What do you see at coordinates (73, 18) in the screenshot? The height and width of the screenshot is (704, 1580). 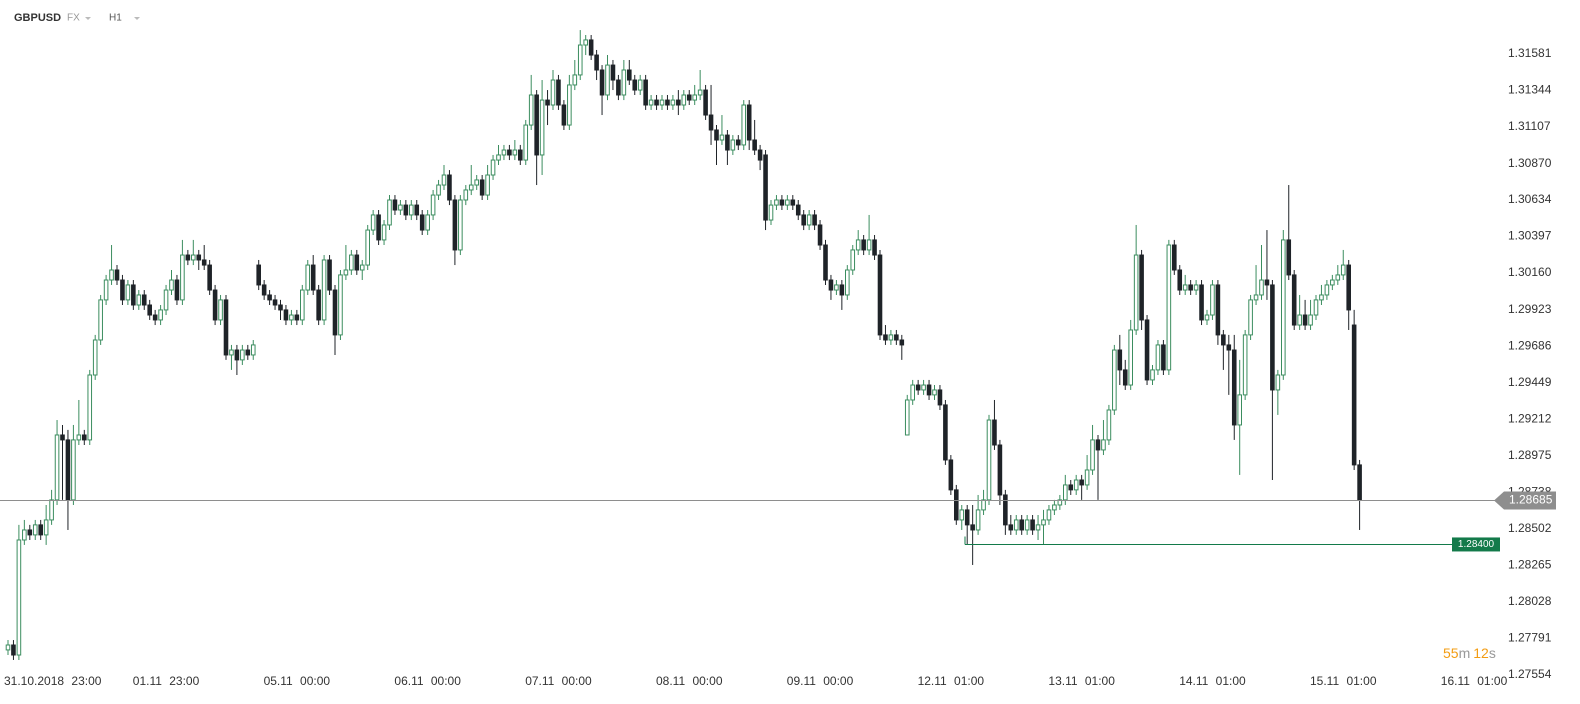 I see `market: FX` at bounding box center [73, 18].